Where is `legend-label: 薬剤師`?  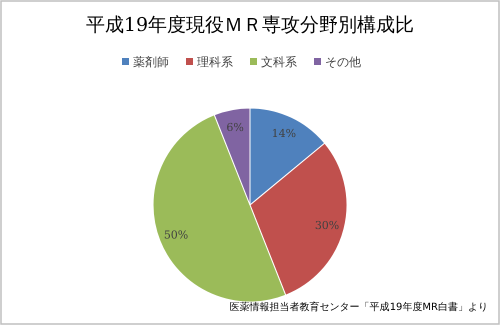 legend-label: 薬剤師 is located at coordinates (151, 62).